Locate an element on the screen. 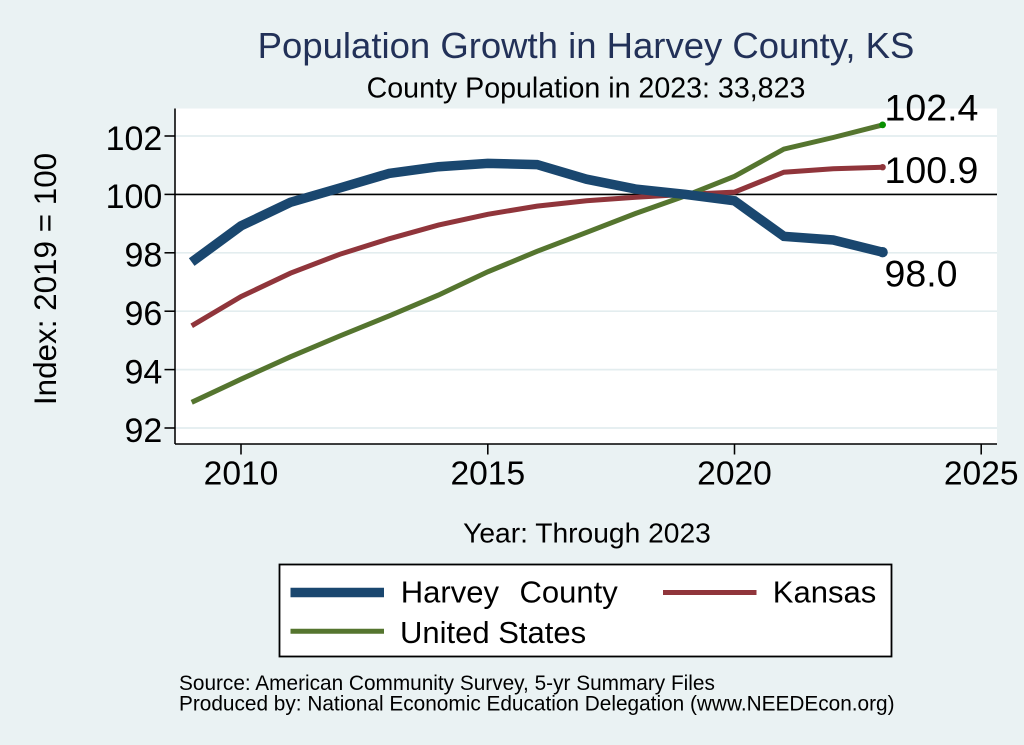  svg-text: United States is located at coordinates (493, 632).